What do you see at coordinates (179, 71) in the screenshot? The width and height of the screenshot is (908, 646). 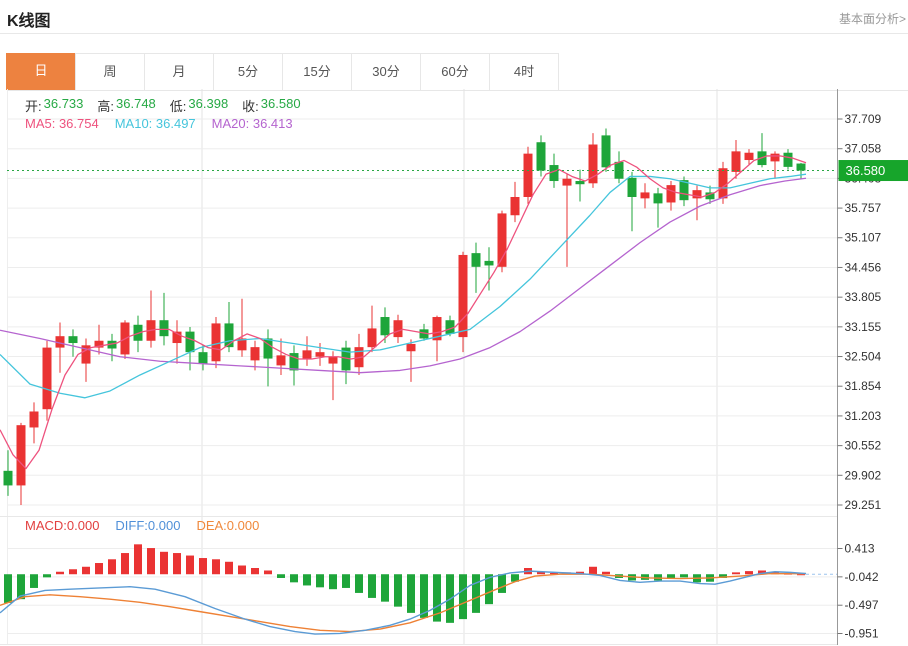 I see `tab-月: 月` at bounding box center [179, 71].